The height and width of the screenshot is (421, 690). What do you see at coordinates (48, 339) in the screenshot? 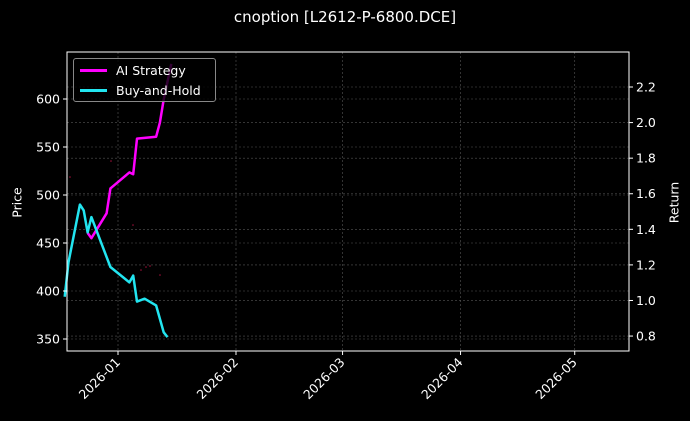
I see `svg-text: 350` at bounding box center [48, 339].